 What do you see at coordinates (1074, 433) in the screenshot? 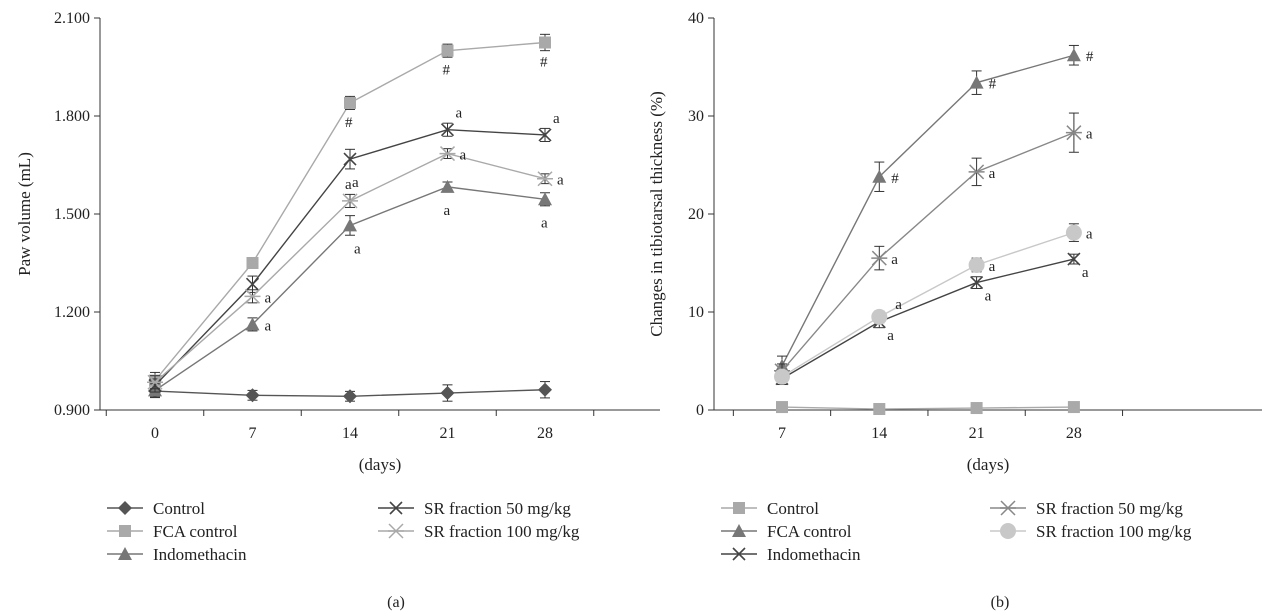
I see `x-tick-label: 28` at bounding box center [1074, 433].